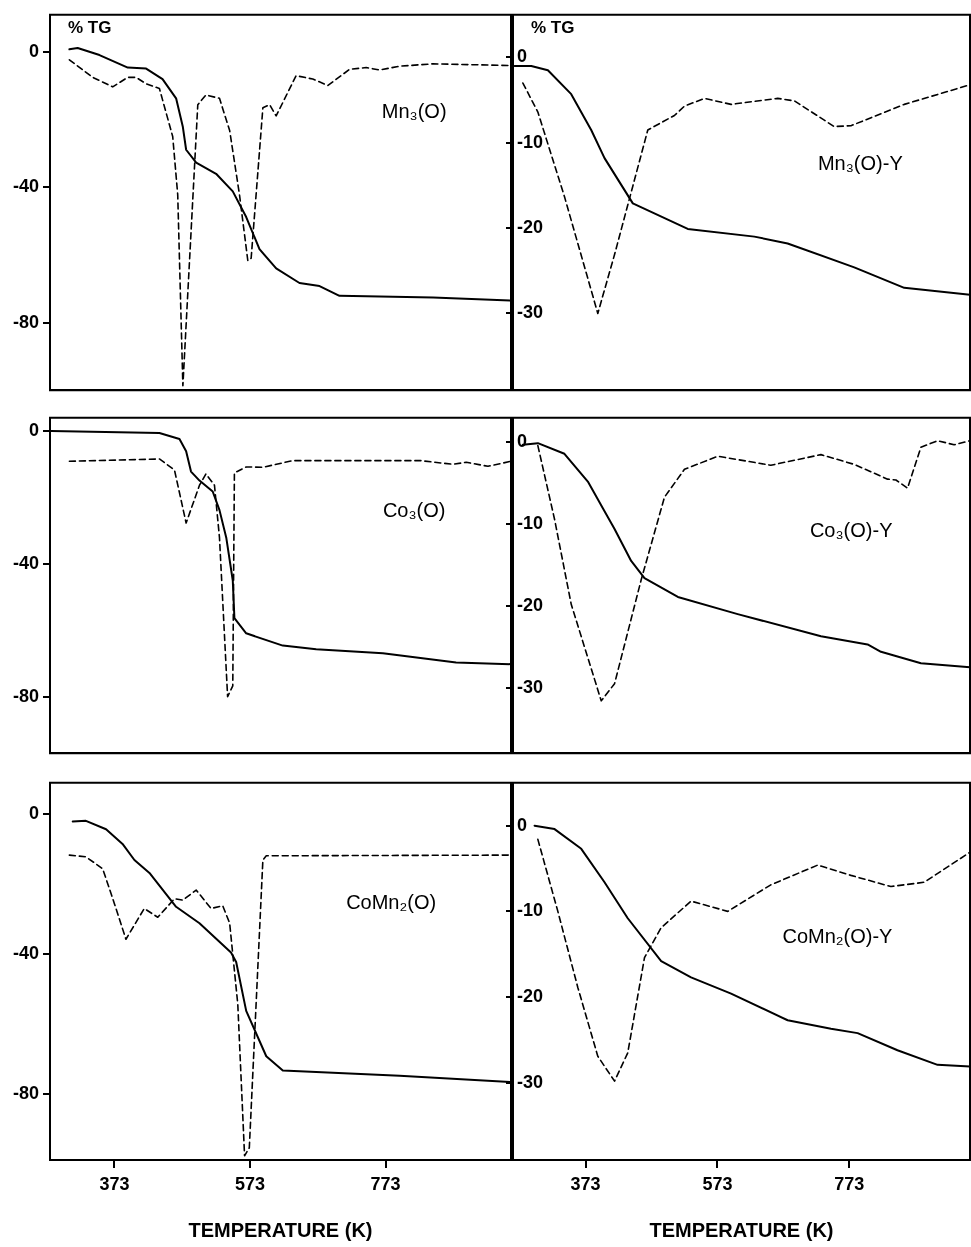  I want to click on annotation: Mn₃(O), so click(414, 110).